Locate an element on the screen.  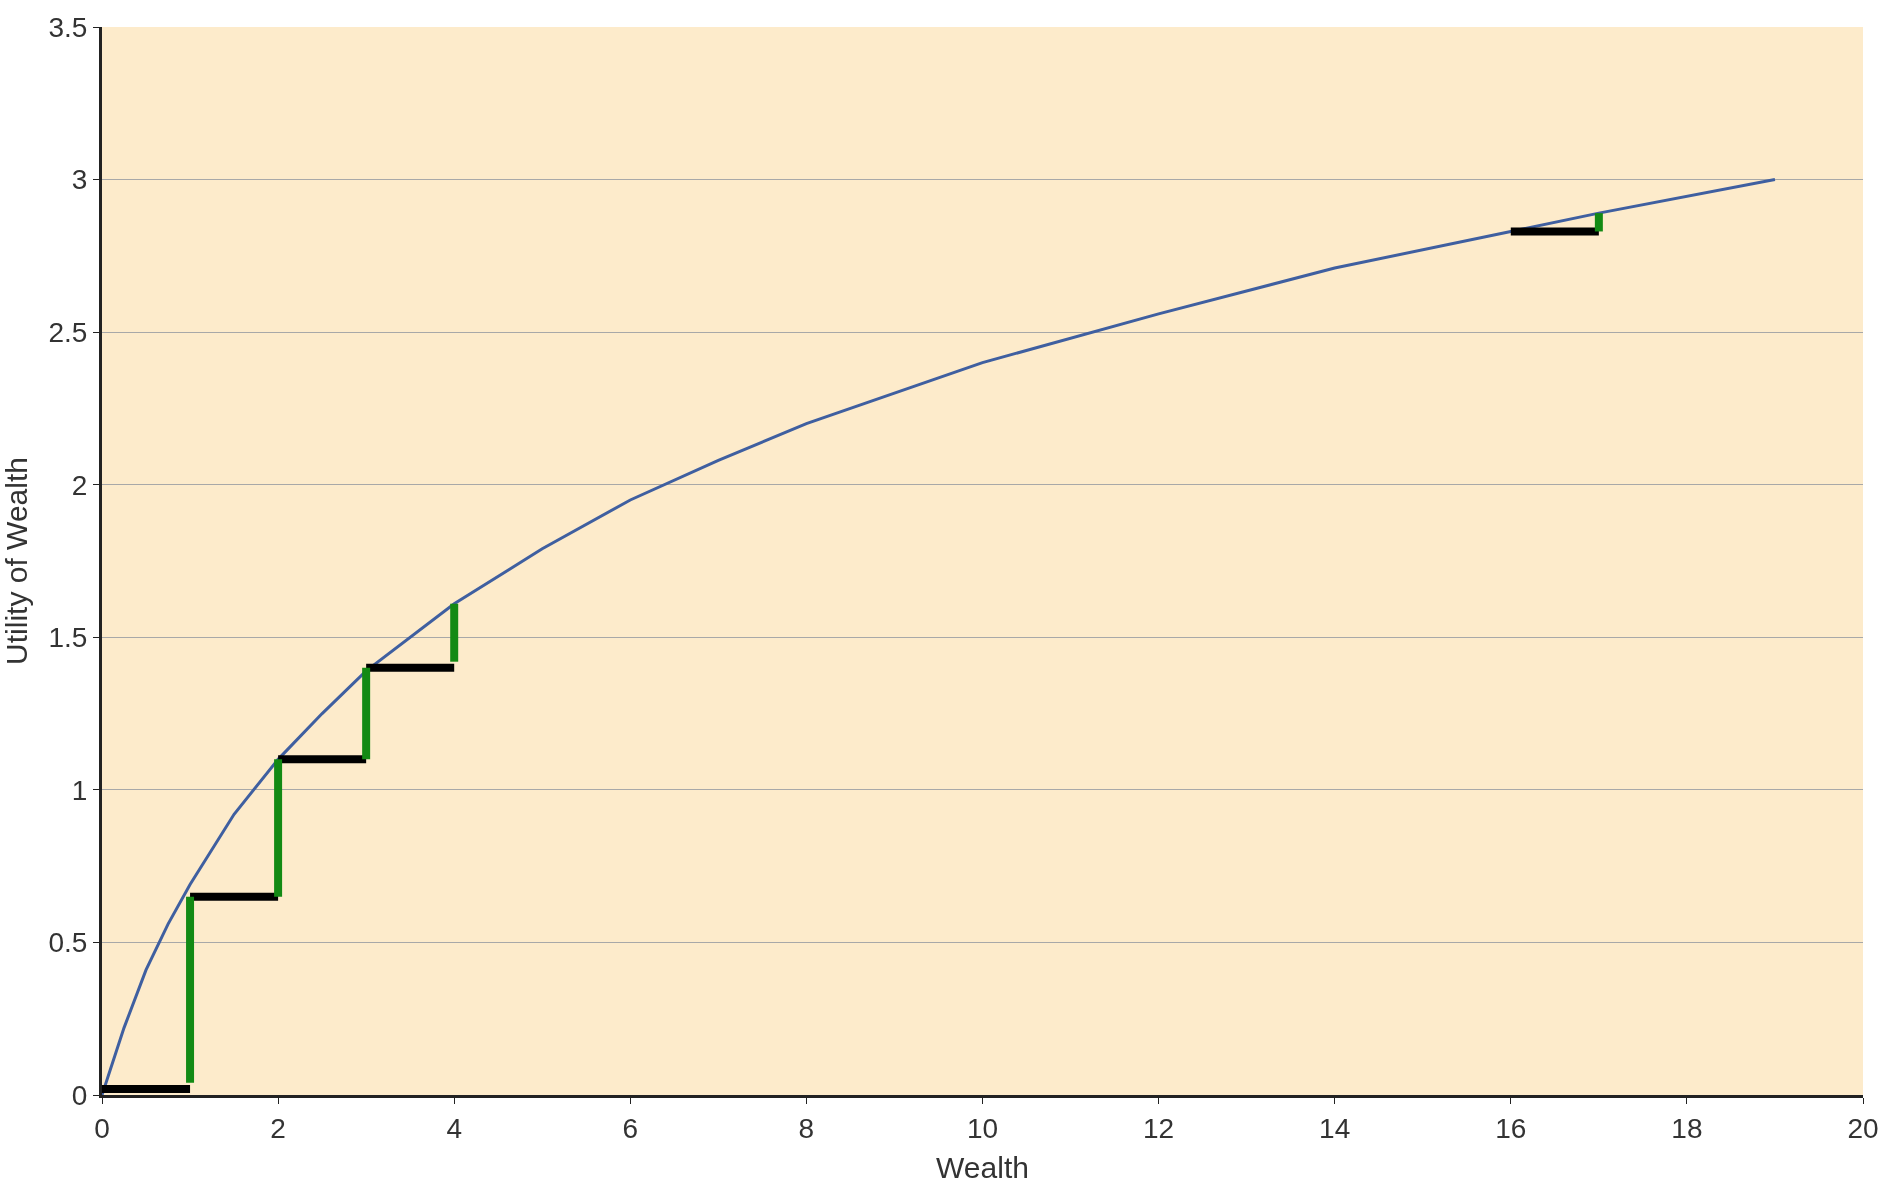
y-tick-label: 1 is located at coordinates (79, 790).